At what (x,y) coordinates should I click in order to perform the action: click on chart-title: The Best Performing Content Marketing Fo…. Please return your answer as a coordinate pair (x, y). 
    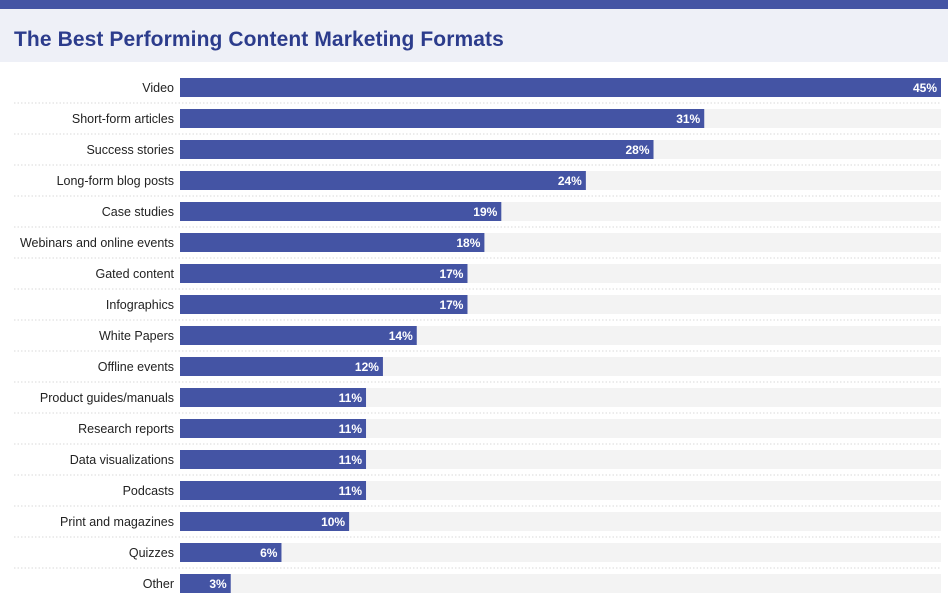
    Looking at the image, I should click on (259, 39).